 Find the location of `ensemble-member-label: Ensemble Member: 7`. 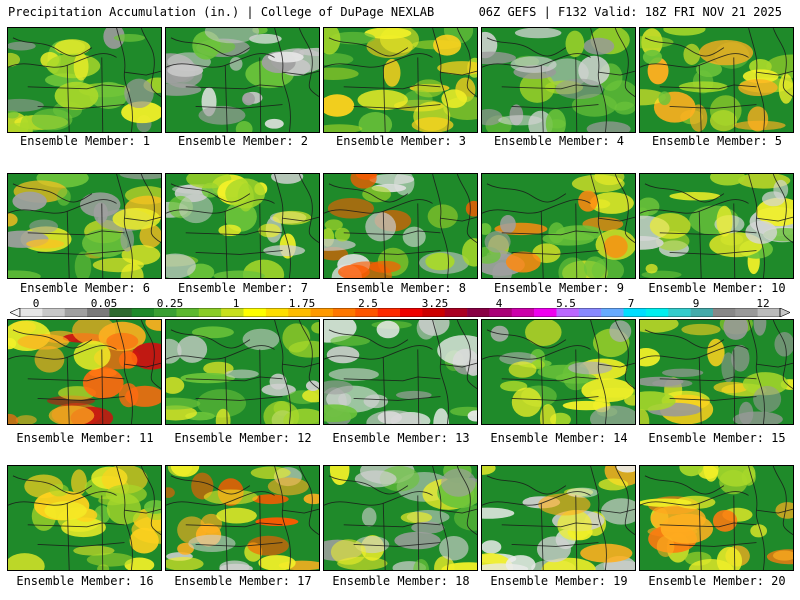

ensemble-member-label: Ensemble Member: 7 is located at coordinates (243, 288).